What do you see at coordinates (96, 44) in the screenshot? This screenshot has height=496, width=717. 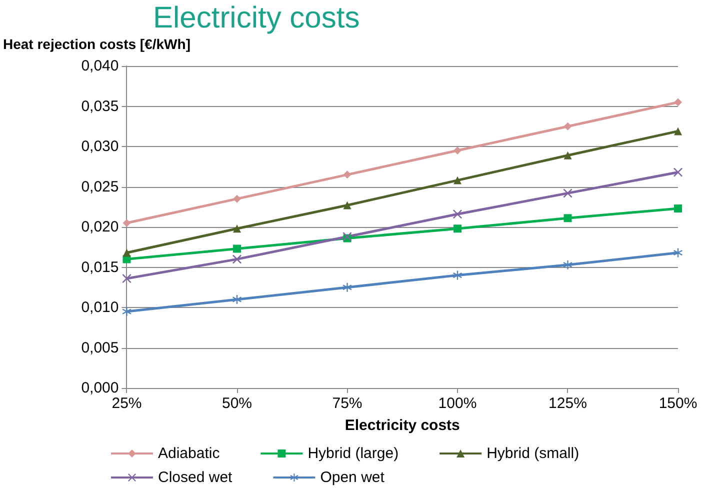 I see `y-axis-title: Heat rejection costs [€/kWh]` at bounding box center [96, 44].